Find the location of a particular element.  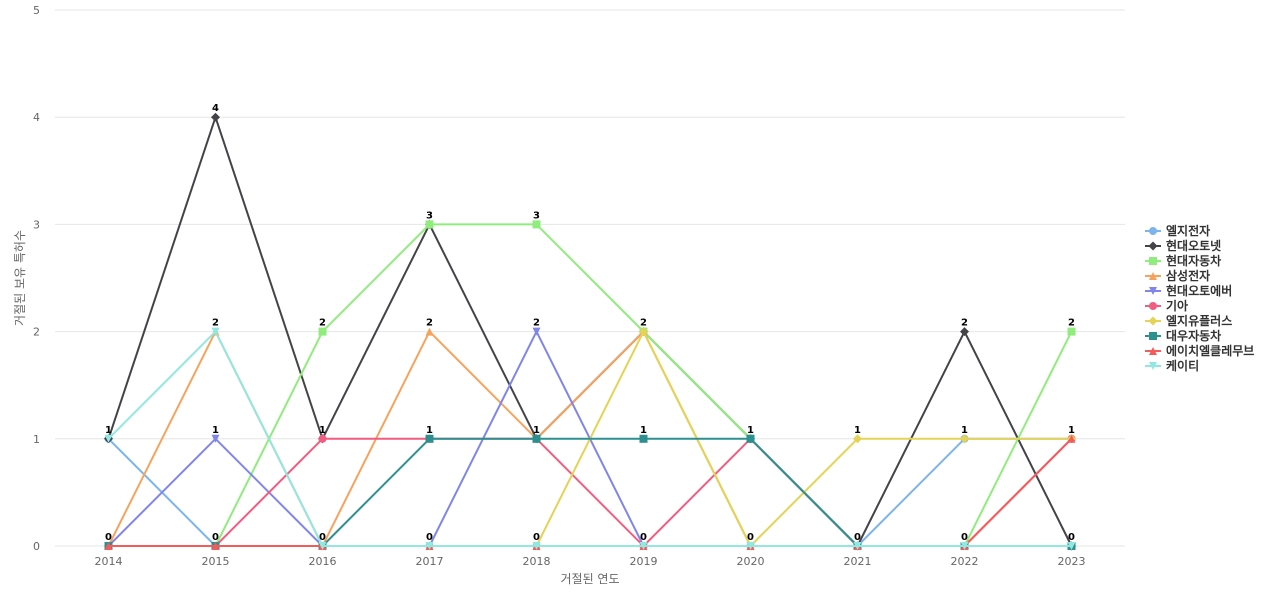

y-tick-label: 3 is located at coordinates (36, 224).